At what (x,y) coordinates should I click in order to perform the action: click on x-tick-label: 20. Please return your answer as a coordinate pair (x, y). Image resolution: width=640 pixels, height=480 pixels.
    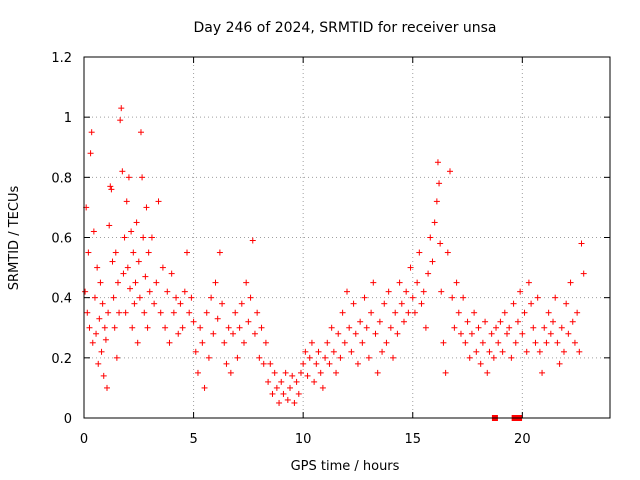
    Looking at the image, I should click on (522, 439).